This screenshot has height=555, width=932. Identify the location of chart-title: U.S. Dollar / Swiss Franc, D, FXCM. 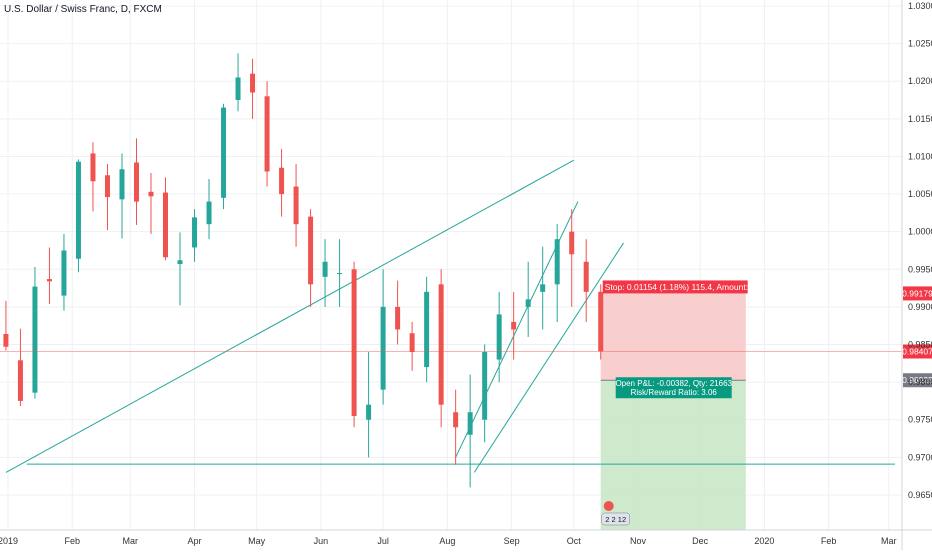
(83, 9).